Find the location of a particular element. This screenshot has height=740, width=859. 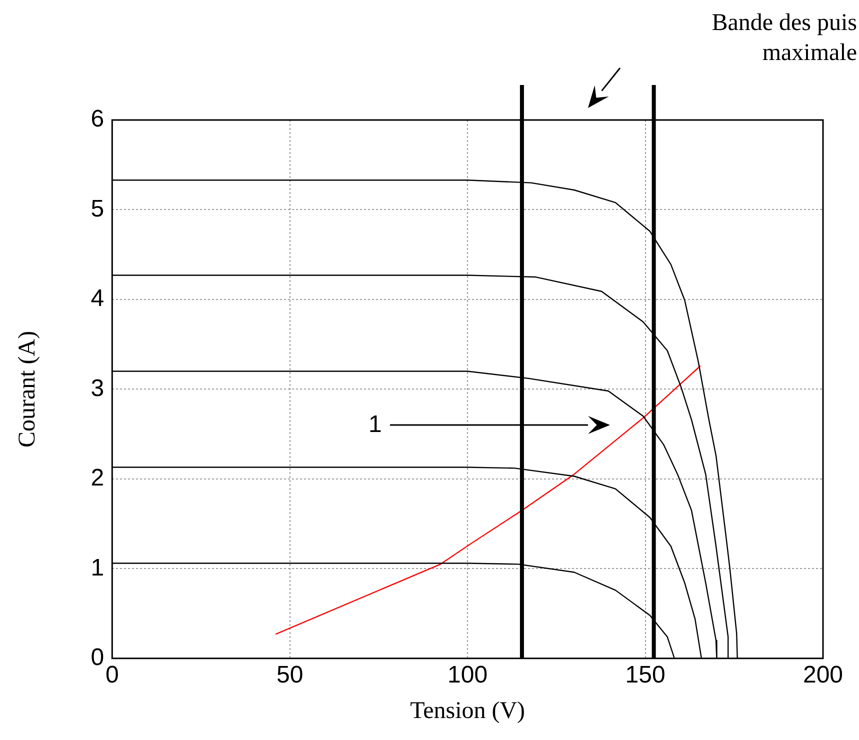

y-tick-label: 2 is located at coordinates (97, 478).